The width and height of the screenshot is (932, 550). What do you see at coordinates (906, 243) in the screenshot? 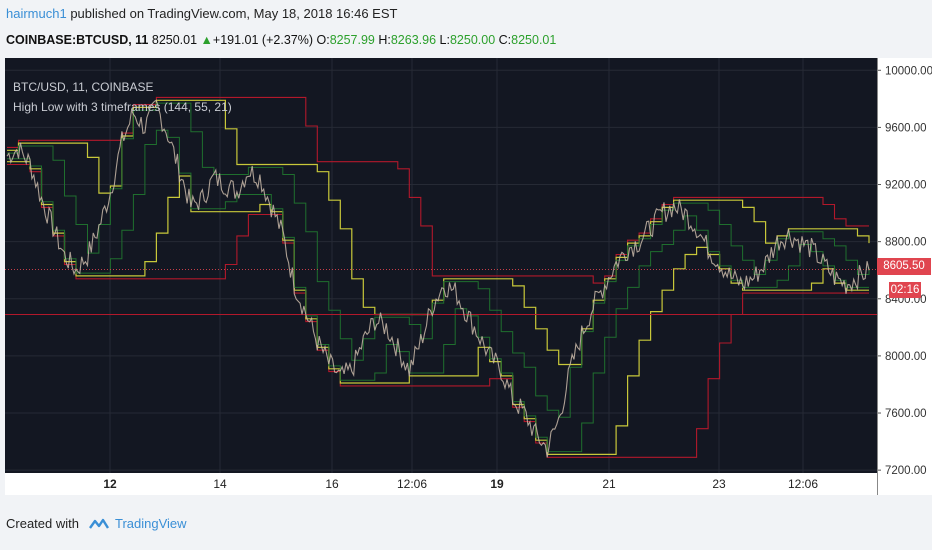
I see `y-tick-label: 8800.00` at bounding box center [906, 243].